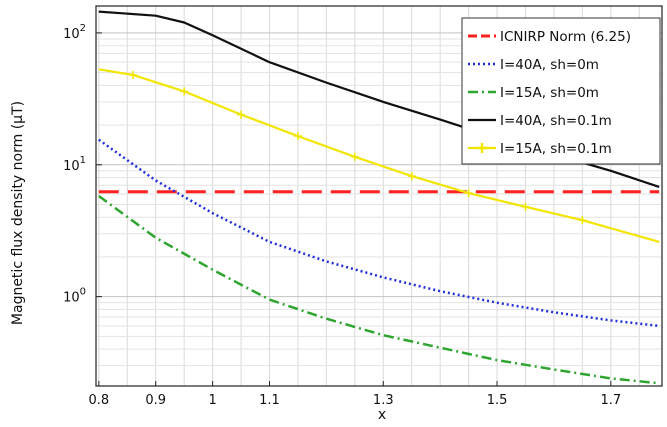 This screenshot has width=667, height=427. What do you see at coordinates (556, 121) in the screenshot?
I see `legend-label: I=40A, sh=0.1m` at bounding box center [556, 121].